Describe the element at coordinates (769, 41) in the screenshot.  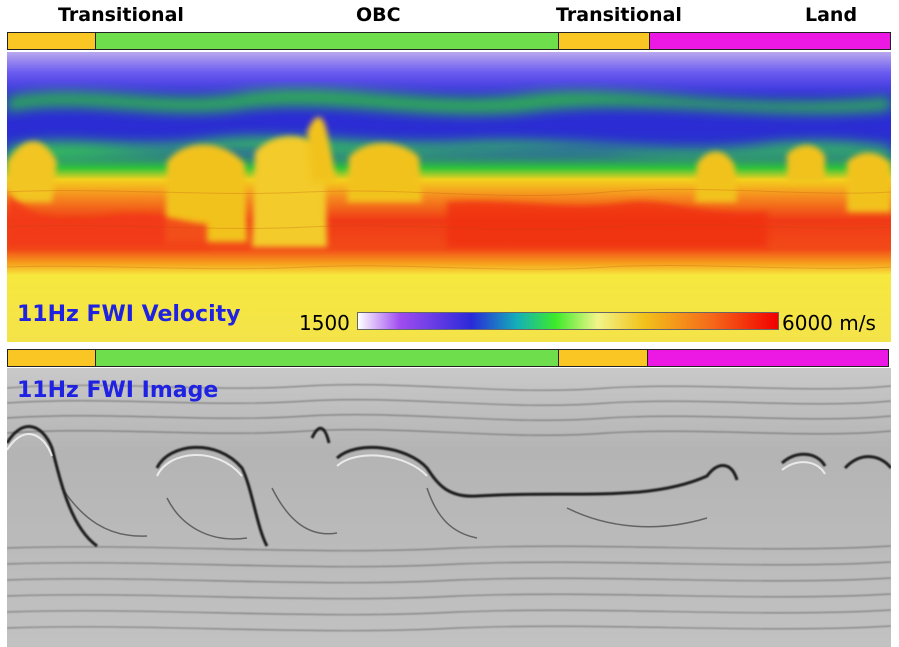
I see `segment-land` at that location.